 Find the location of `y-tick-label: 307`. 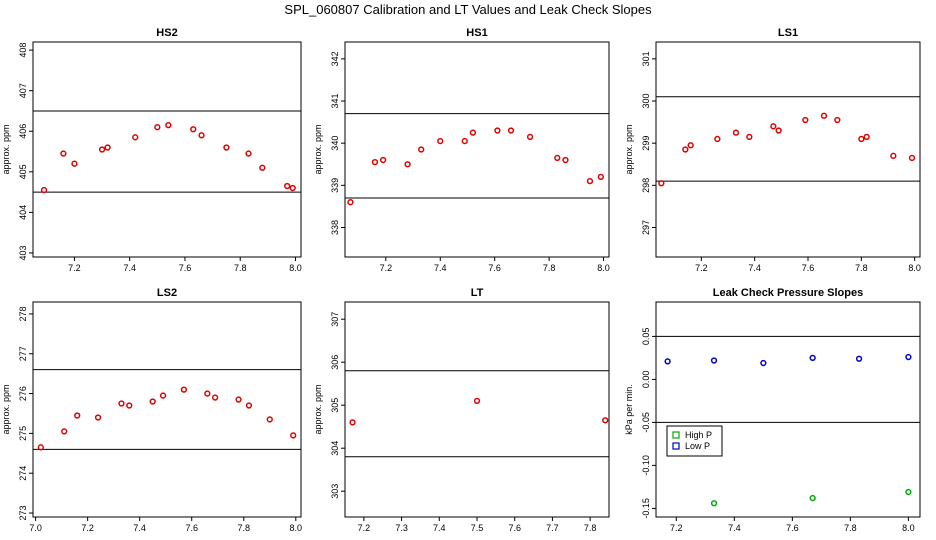

y-tick-label: 307 is located at coordinates (335, 319).